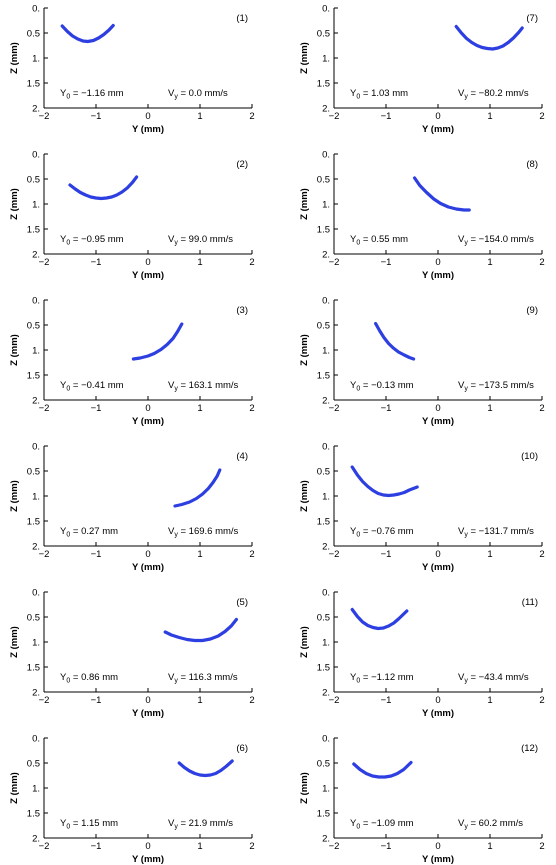 This screenshot has height=865, width=556. I want to click on panel-6-y-tick-label: 2., so click(36, 839).